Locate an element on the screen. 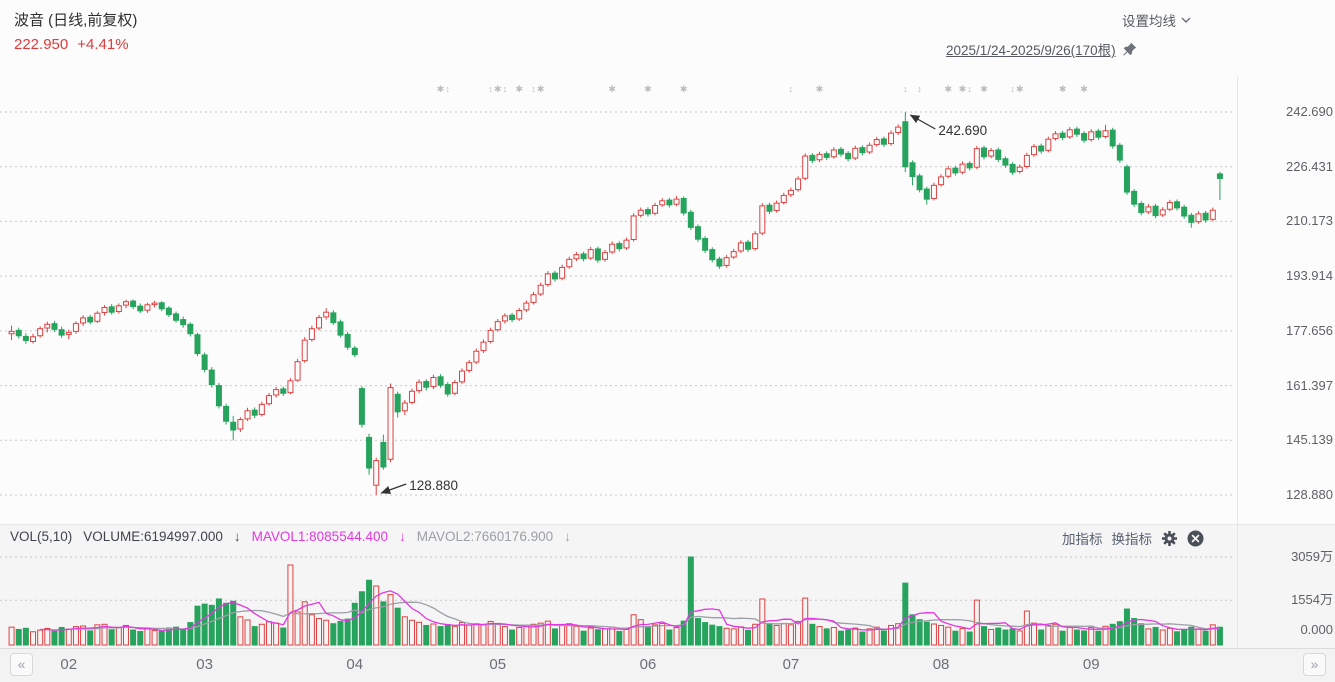 Image resolution: width=1335 pixels, height=682 pixels. plot-right-border is located at coordinates (1237, 361).